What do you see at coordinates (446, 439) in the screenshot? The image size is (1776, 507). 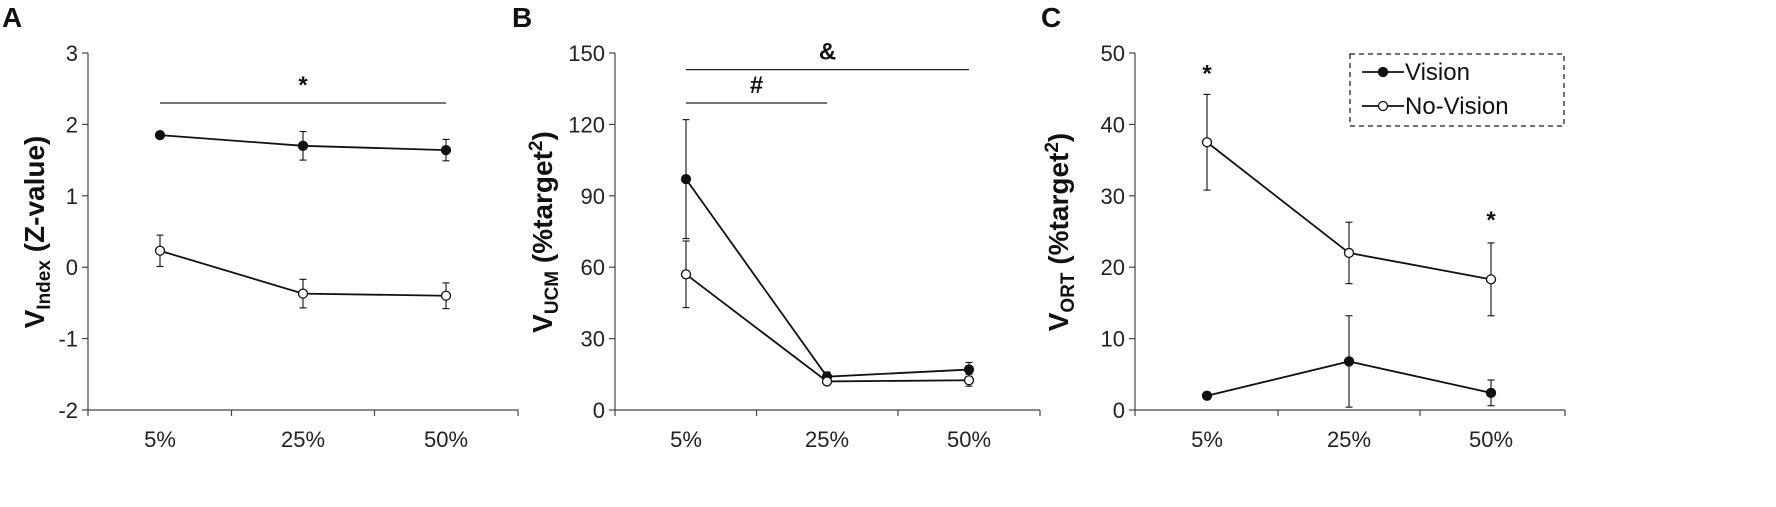 I see `panel-a-x-tick-label: 50%` at bounding box center [446, 439].